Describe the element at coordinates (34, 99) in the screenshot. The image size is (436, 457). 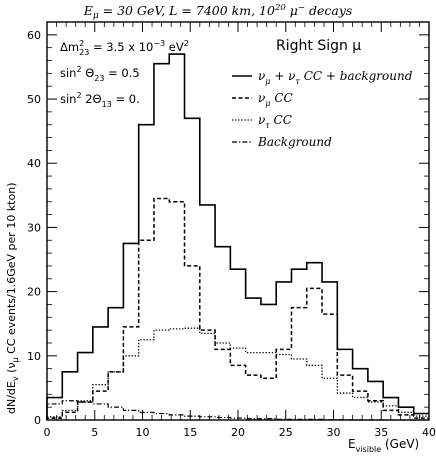
I see `y-tick-label: 50` at that location.